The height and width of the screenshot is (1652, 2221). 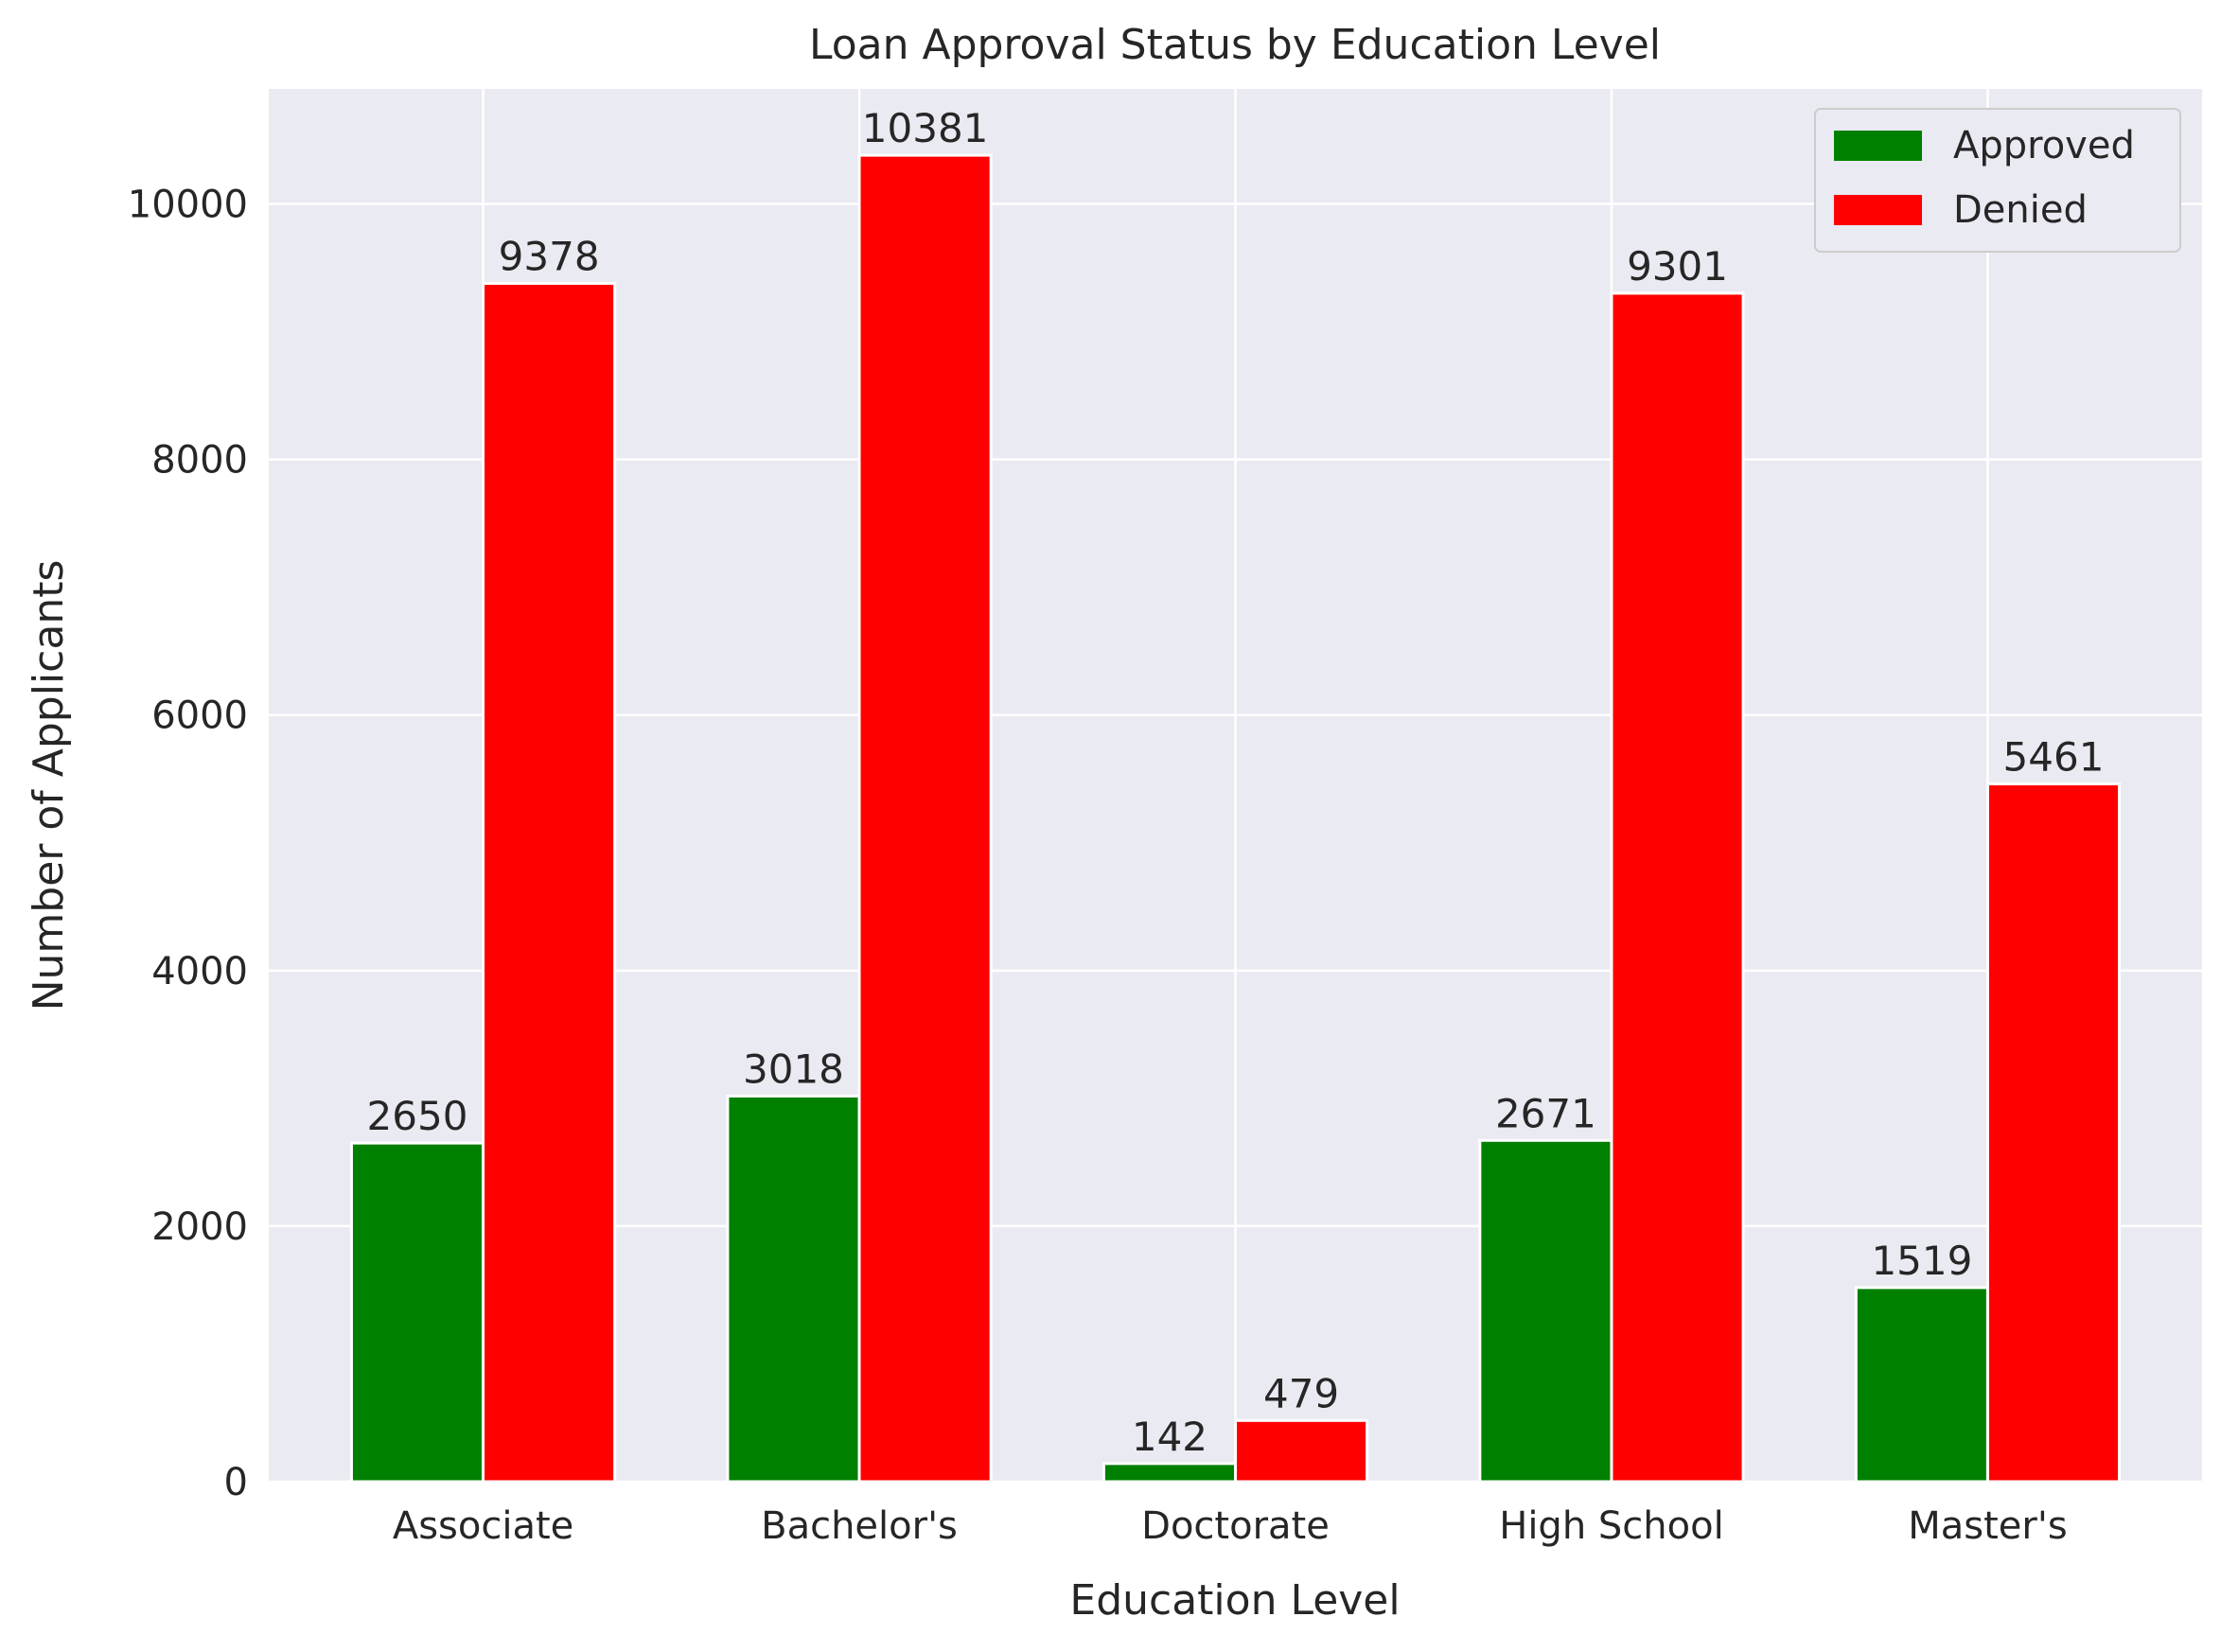 What do you see at coordinates (1987, 1526) in the screenshot?
I see `x-tick-label: Master's` at bounding box center [1987, 1526].